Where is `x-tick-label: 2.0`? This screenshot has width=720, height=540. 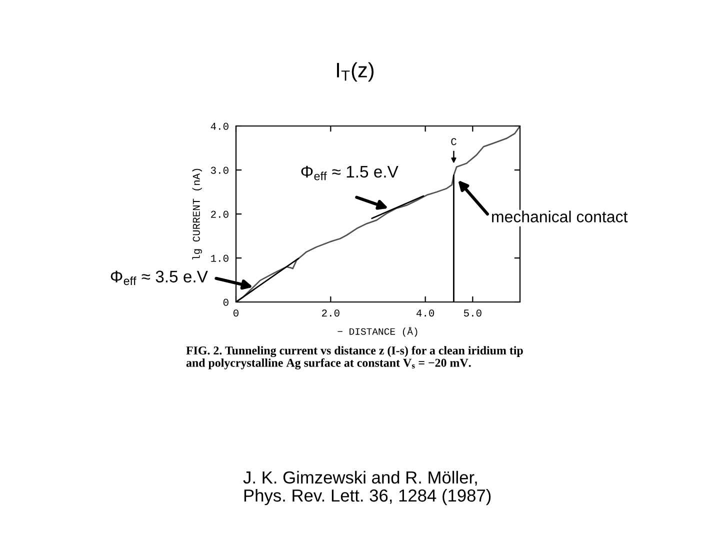
x-tick-label: 2.0 is located at coordinates (331, 313).